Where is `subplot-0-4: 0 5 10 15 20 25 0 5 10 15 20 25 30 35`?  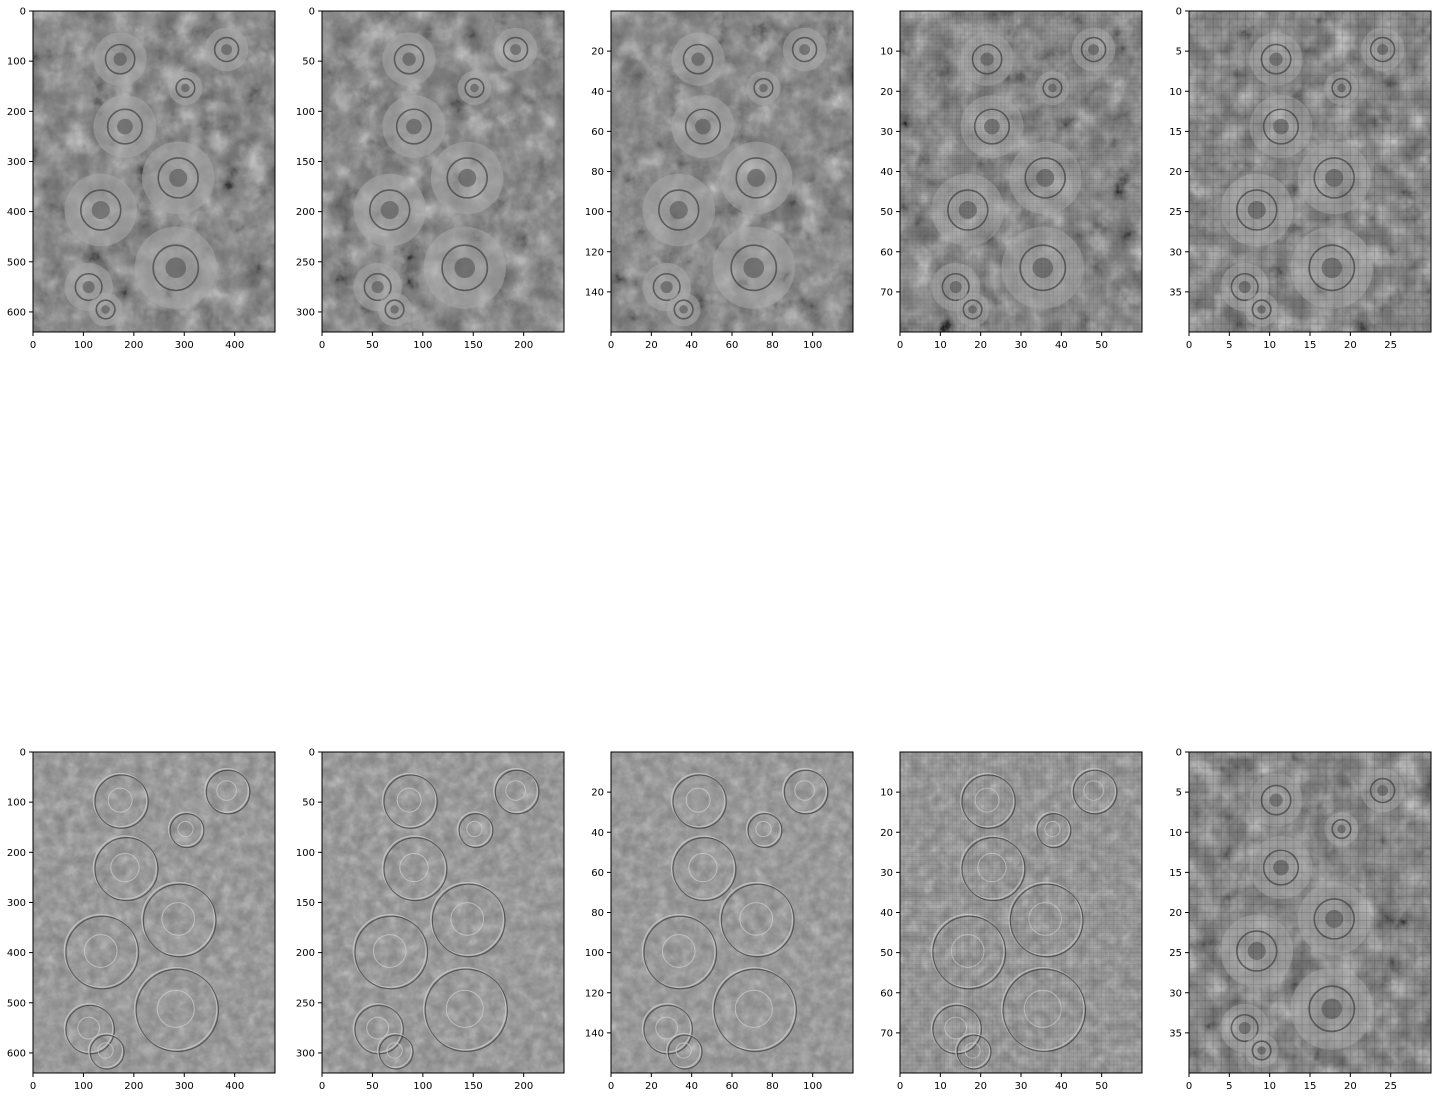 subplot-0-4: 0 5 10 15 20 25 0 5 10 15 20 25 30 35 is located at coordinates (1300, 179).